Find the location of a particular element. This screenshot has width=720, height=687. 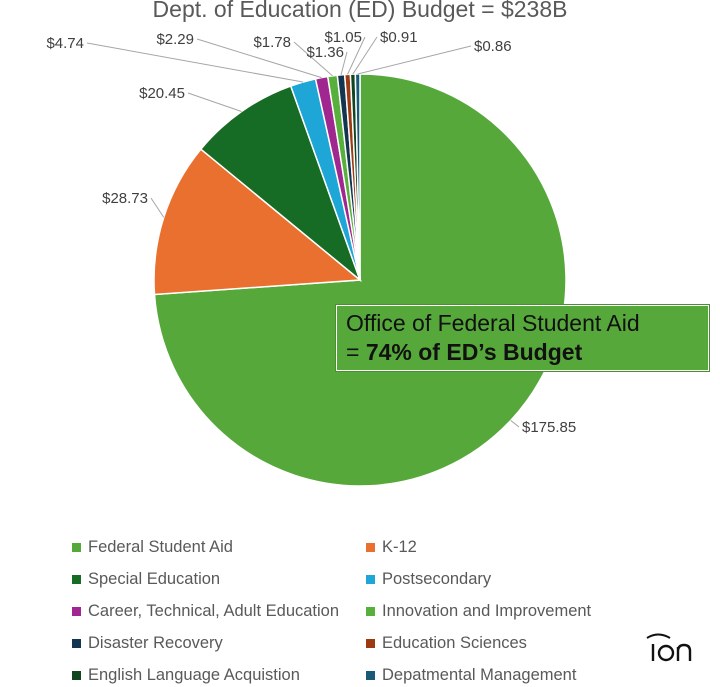

legend-item-disaster-recovery: Disaster Recovery is located at coordinates (147, 643).